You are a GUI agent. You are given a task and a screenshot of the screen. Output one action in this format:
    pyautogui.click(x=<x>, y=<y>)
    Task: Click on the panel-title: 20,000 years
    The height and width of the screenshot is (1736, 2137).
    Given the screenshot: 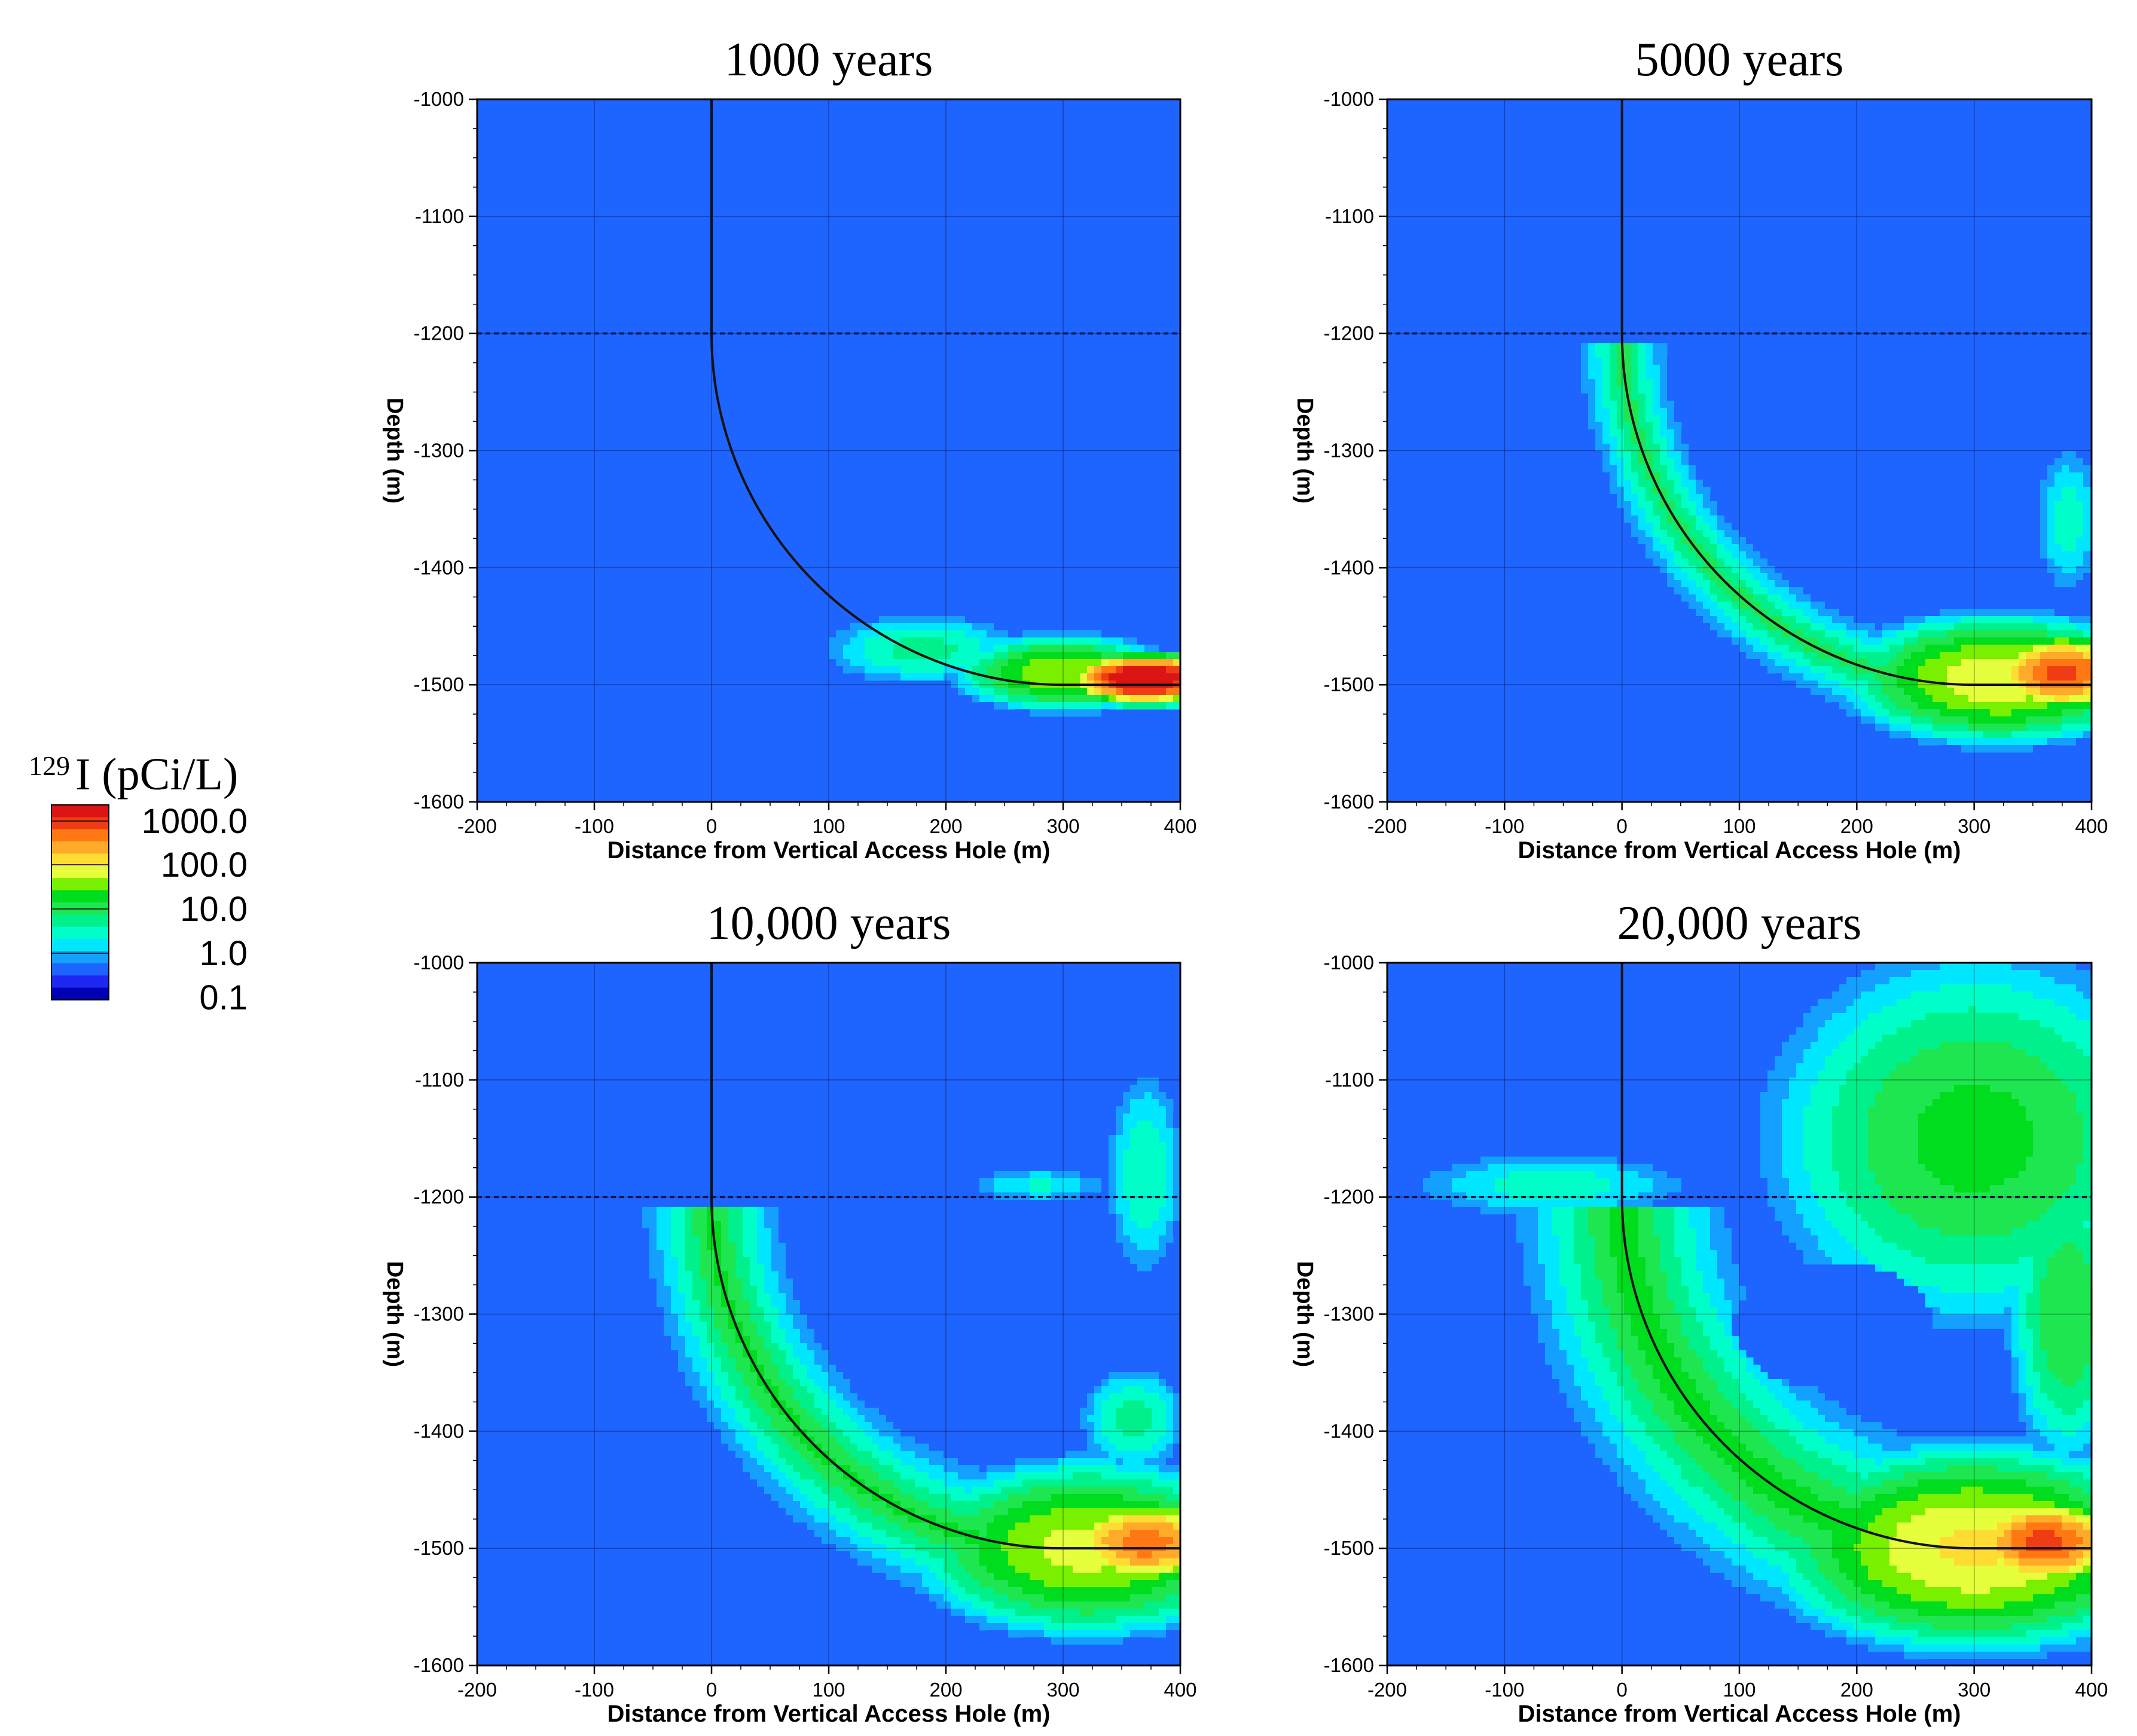 What is the action you would take?
    pyautogui.click(x=1739, y=924)
    